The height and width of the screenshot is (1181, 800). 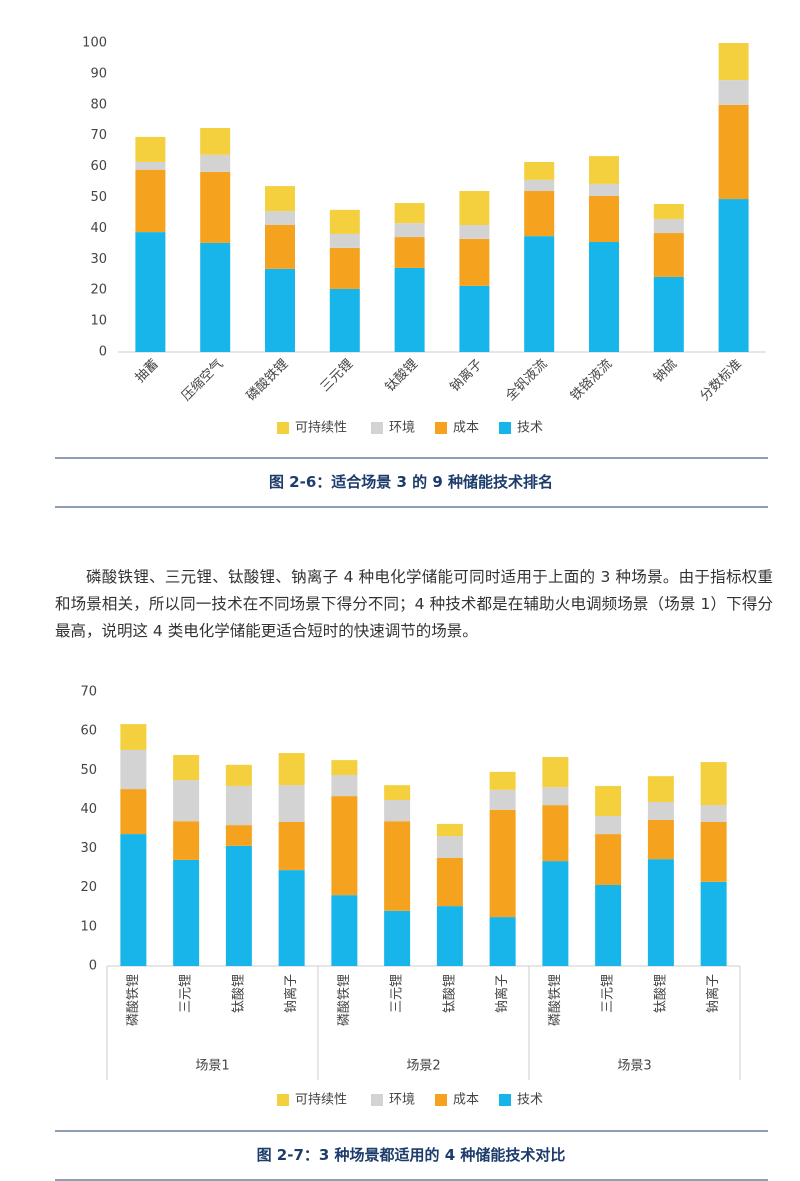 What do you see at coordinates (147, 371) in the screenshot?
I see `x-tick-label: 抽蓄` at bounding box center [147, 371].